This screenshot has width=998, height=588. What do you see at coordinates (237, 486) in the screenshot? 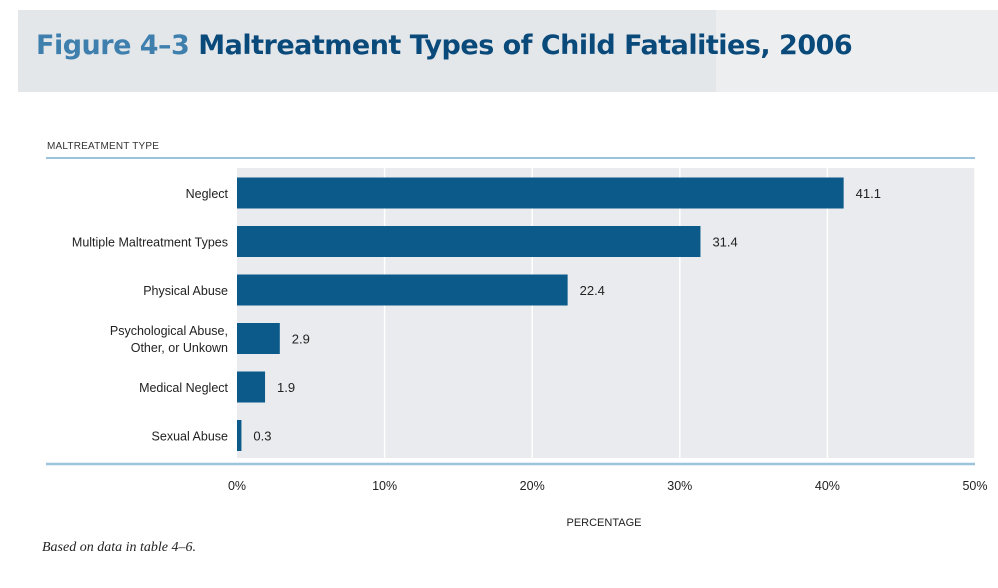
I see `x-tick-label: 0%` at bounding box center [237, 486].